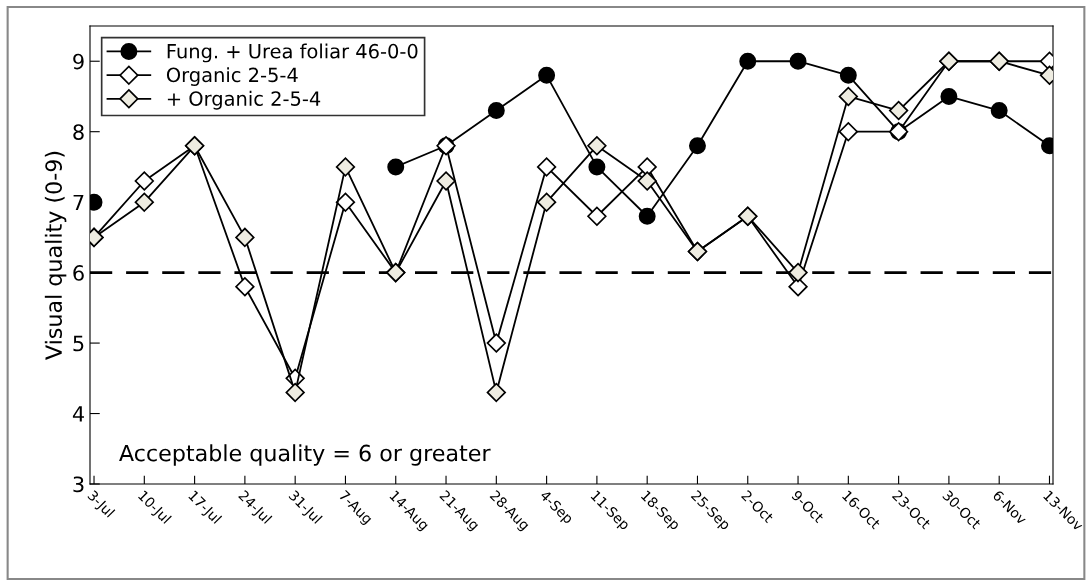 The image size is (1092, 586). I want to click on y-tick-label: 3, so click(78, 484).